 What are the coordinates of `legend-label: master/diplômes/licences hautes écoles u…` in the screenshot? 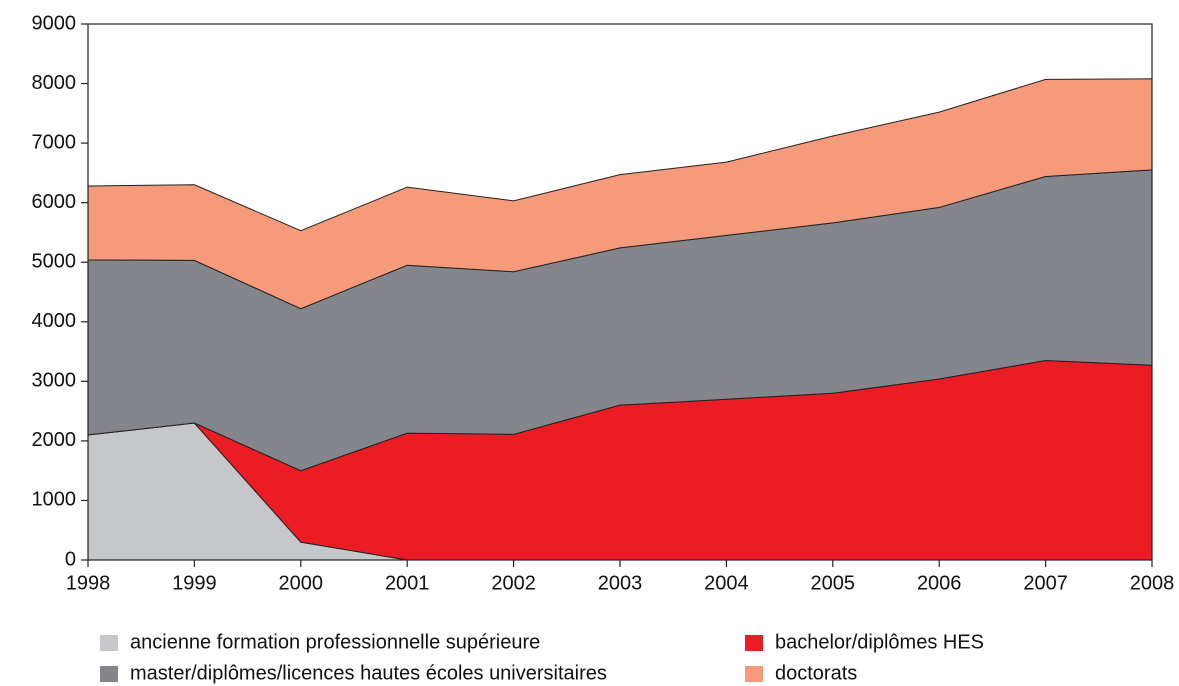 It's located at (368, 673).